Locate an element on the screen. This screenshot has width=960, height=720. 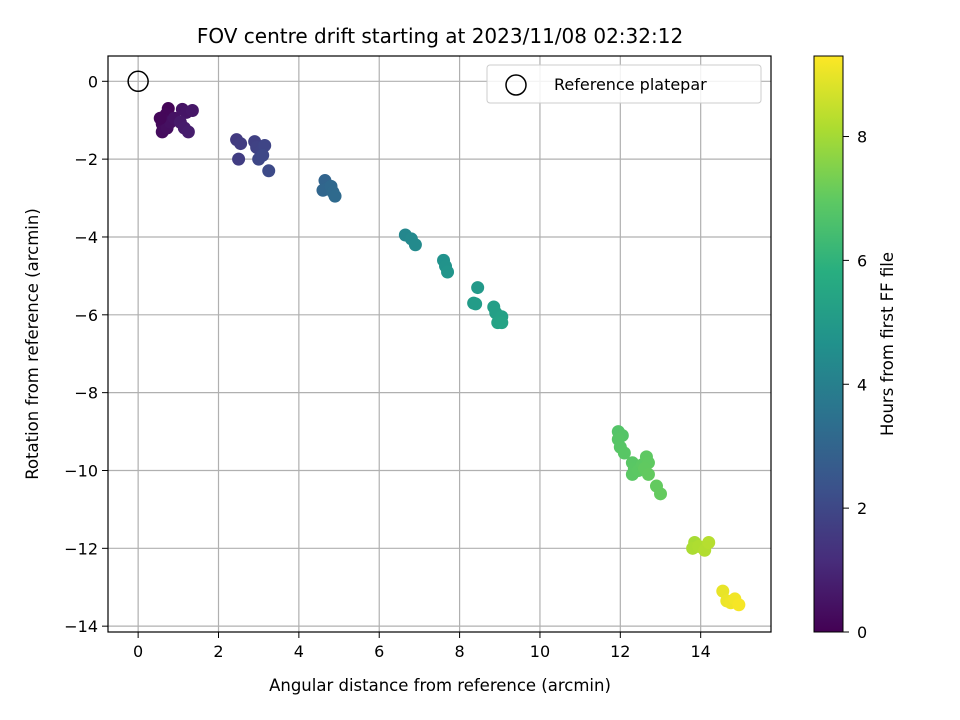
y-tick-label: −4 is located at coordinates (86, 237).